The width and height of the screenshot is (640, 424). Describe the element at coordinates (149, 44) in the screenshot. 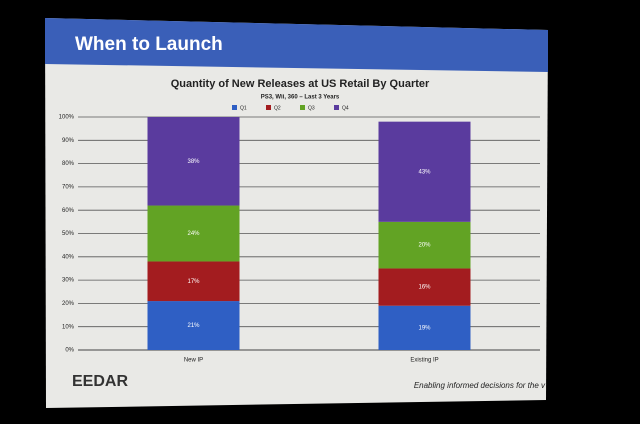

I see `slide-title: When to Launch` at that location.